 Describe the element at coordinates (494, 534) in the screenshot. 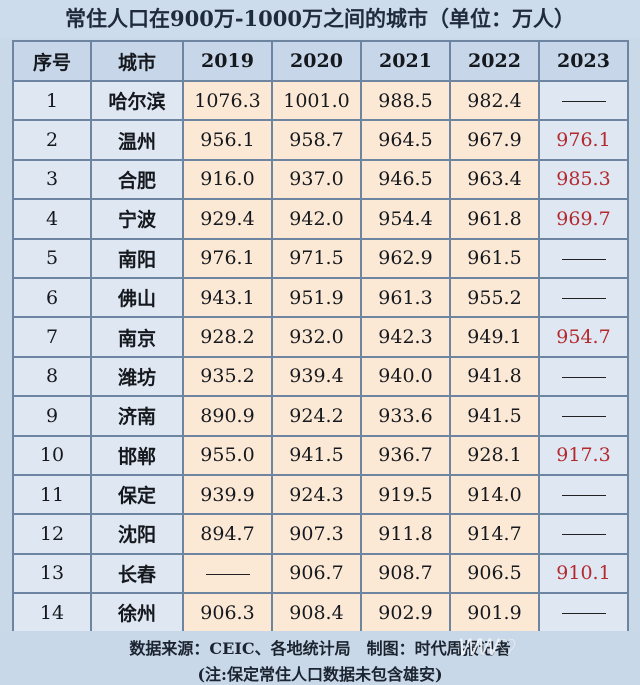

I see `population-value-2022: 914.7` at that location.